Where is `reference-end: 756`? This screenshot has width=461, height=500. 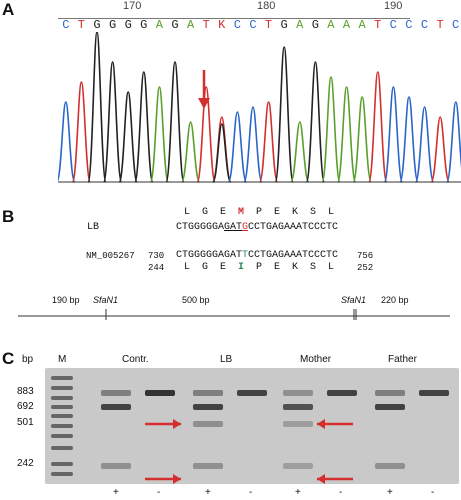
reference-end: 756 is located at coordinates (365, 256).